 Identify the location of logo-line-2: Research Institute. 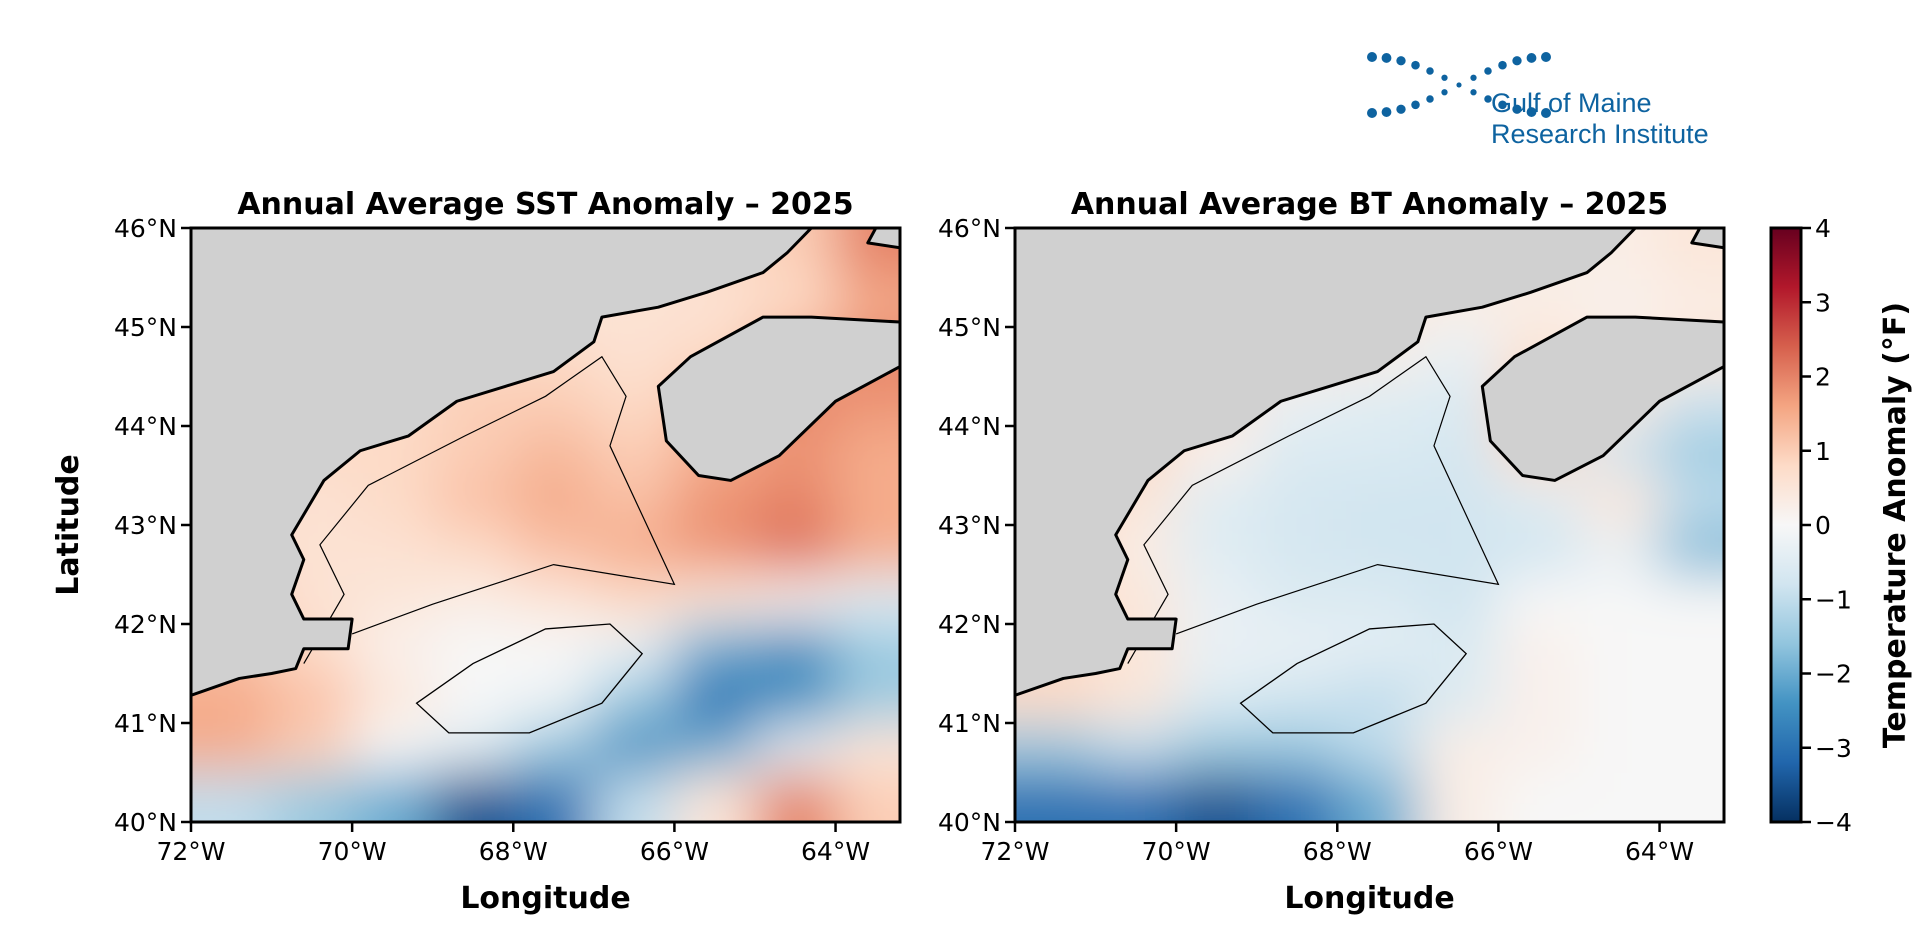
(1600, 134).